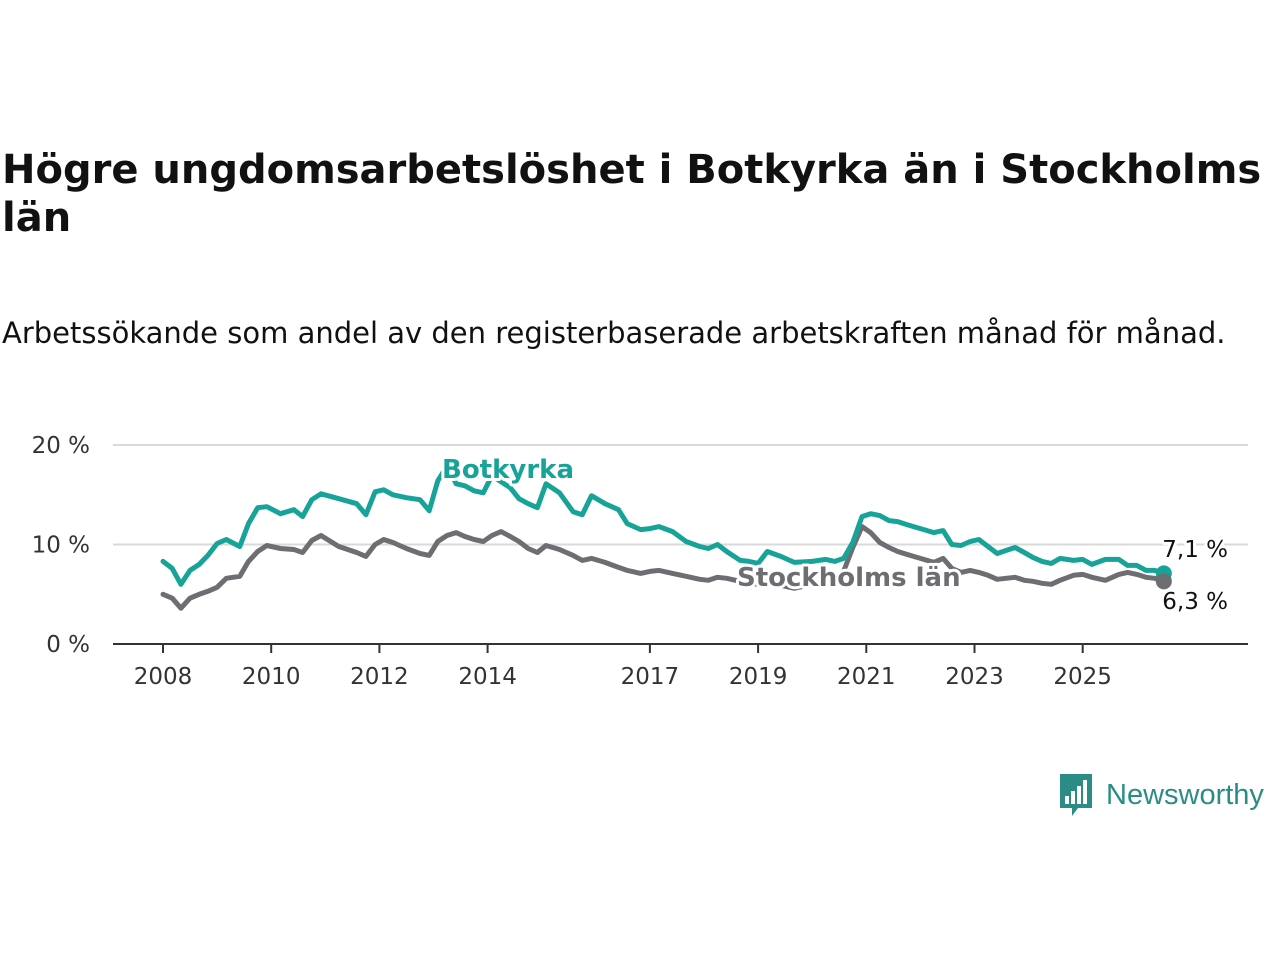 The height and width of the screenshot is (960, 1280). What do you see at coordinates (974, 677) in the screenshot?
I see `x-tick-label: 2023` at bounding box center [974, 677].